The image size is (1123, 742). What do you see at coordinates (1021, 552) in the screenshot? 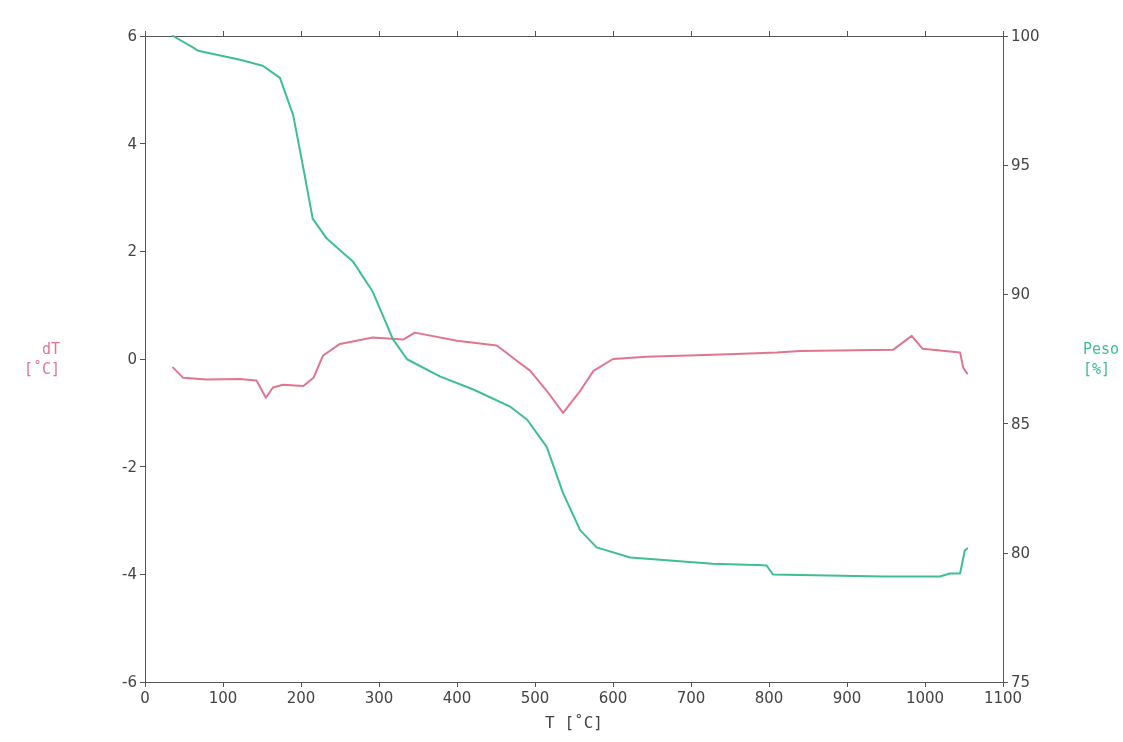
I see `y2-tick-label: 80` at bounding box center [1021, 552].